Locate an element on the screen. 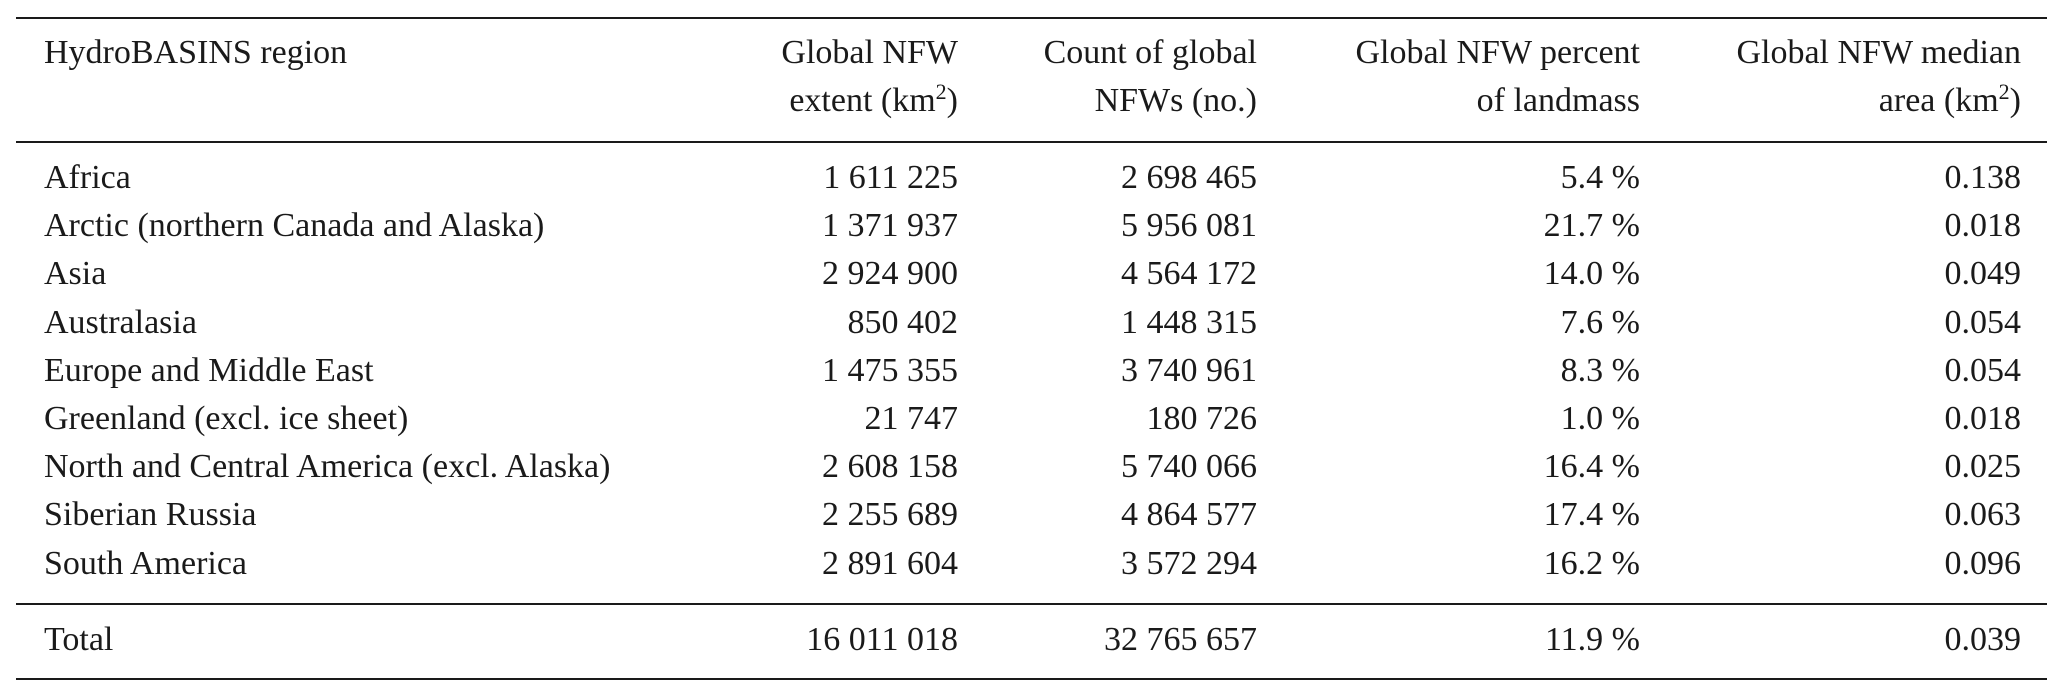  region-name: Africa is located at coordinates (87, 177).